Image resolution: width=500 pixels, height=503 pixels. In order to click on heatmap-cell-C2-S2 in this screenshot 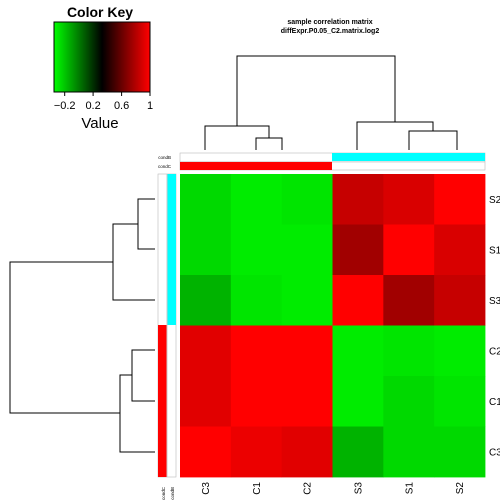, I will do `click(460, 351)`.